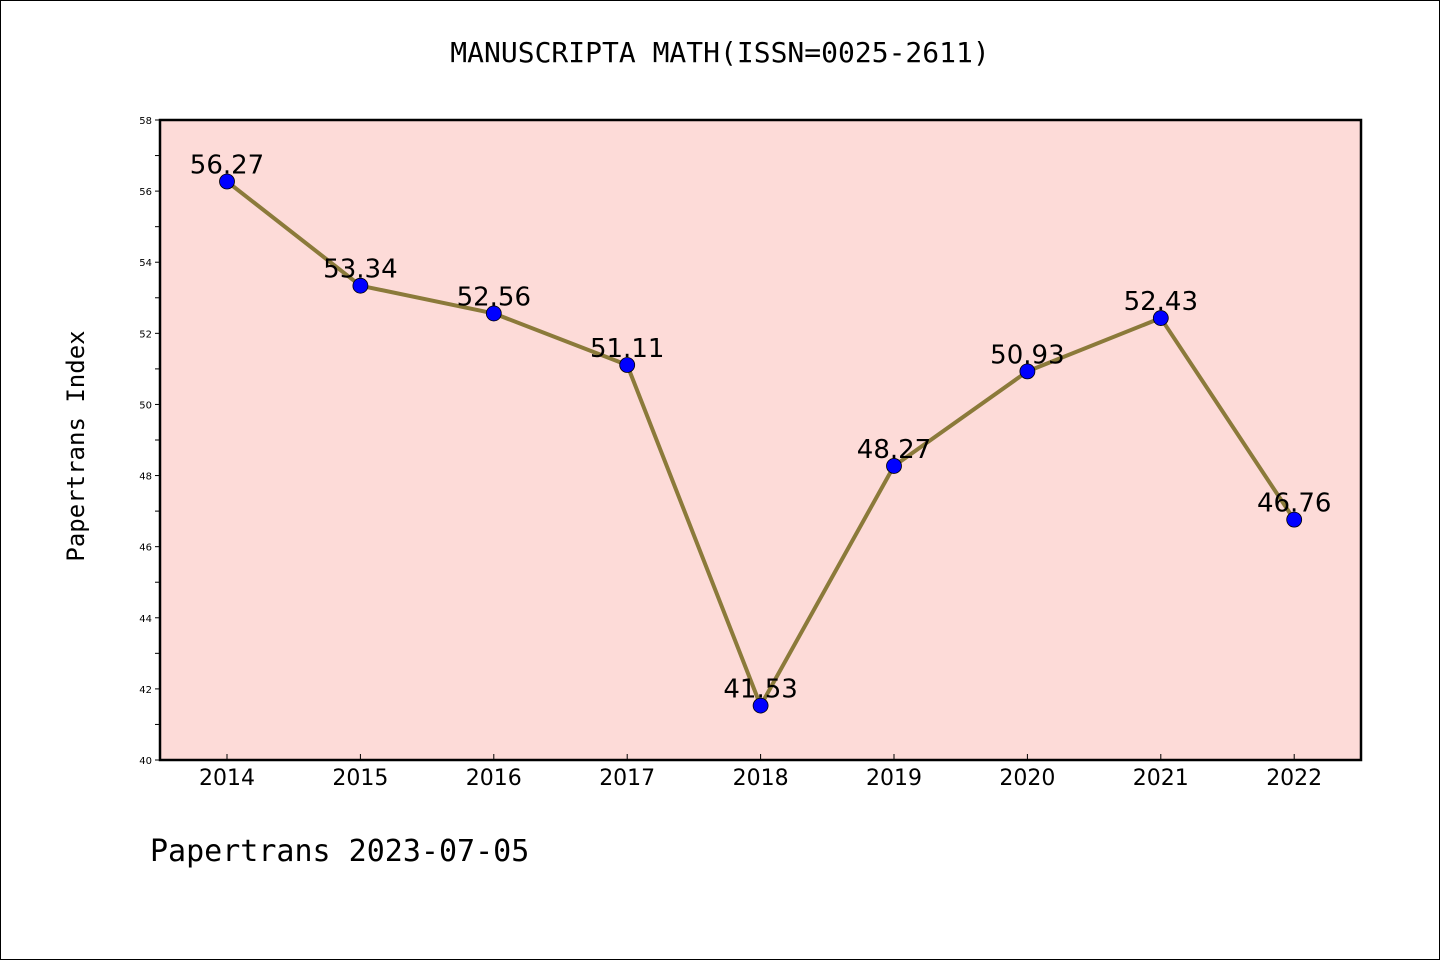 The height and width of the screenshot is (960, 1440). What do you see at coordinates (1027, 778) in the screenshot?
I see `x-tick-label: 2020` at bounding box center [1027, 778].